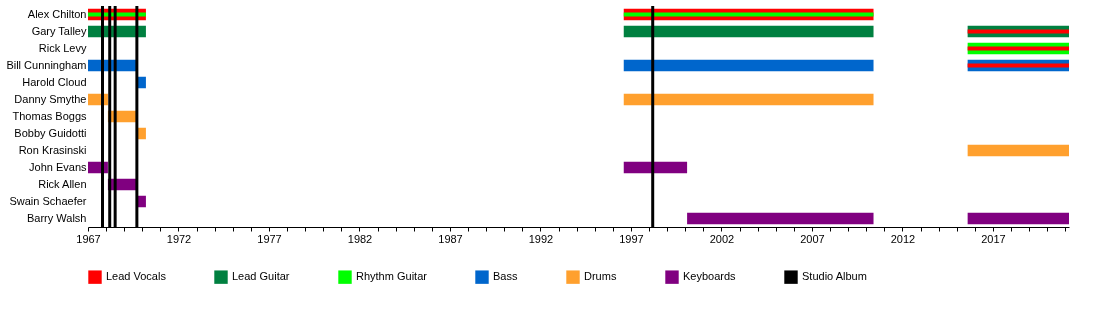 The image size is (1100, 331). I want to click on y-tick-label: Rick Levy, so click(62, 47).